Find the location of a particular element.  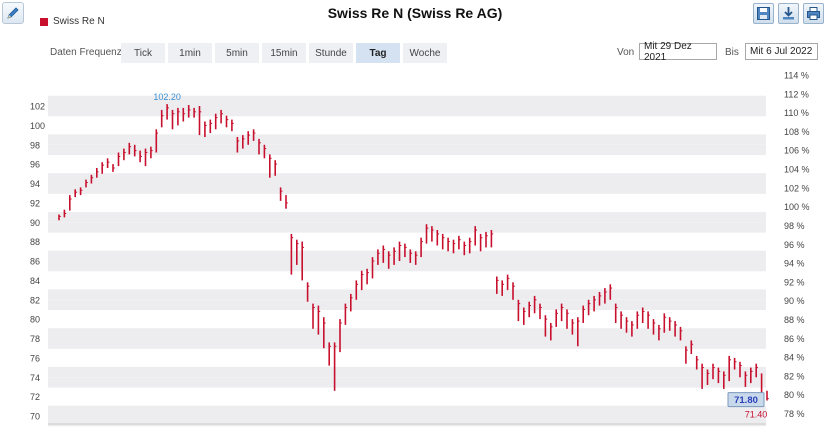

print-button is located at coordinates (813, 13).